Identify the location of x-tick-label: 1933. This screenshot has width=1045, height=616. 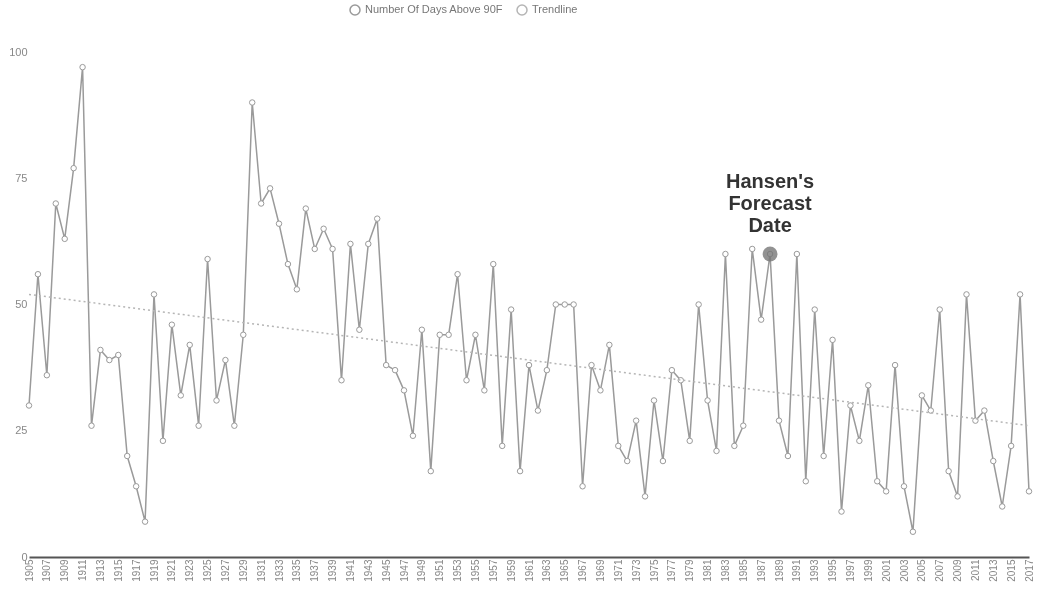
(279, 570).